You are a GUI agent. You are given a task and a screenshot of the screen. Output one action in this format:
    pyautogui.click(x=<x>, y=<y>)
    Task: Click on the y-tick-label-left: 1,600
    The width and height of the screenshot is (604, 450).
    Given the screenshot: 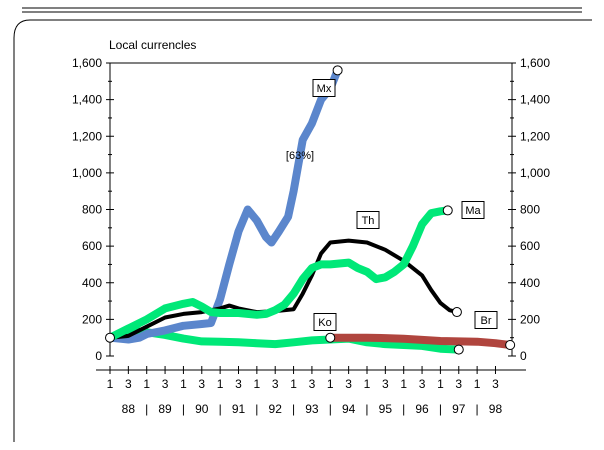 What is the action you would take?
    pyautogui.click(x=87, y=63)
    